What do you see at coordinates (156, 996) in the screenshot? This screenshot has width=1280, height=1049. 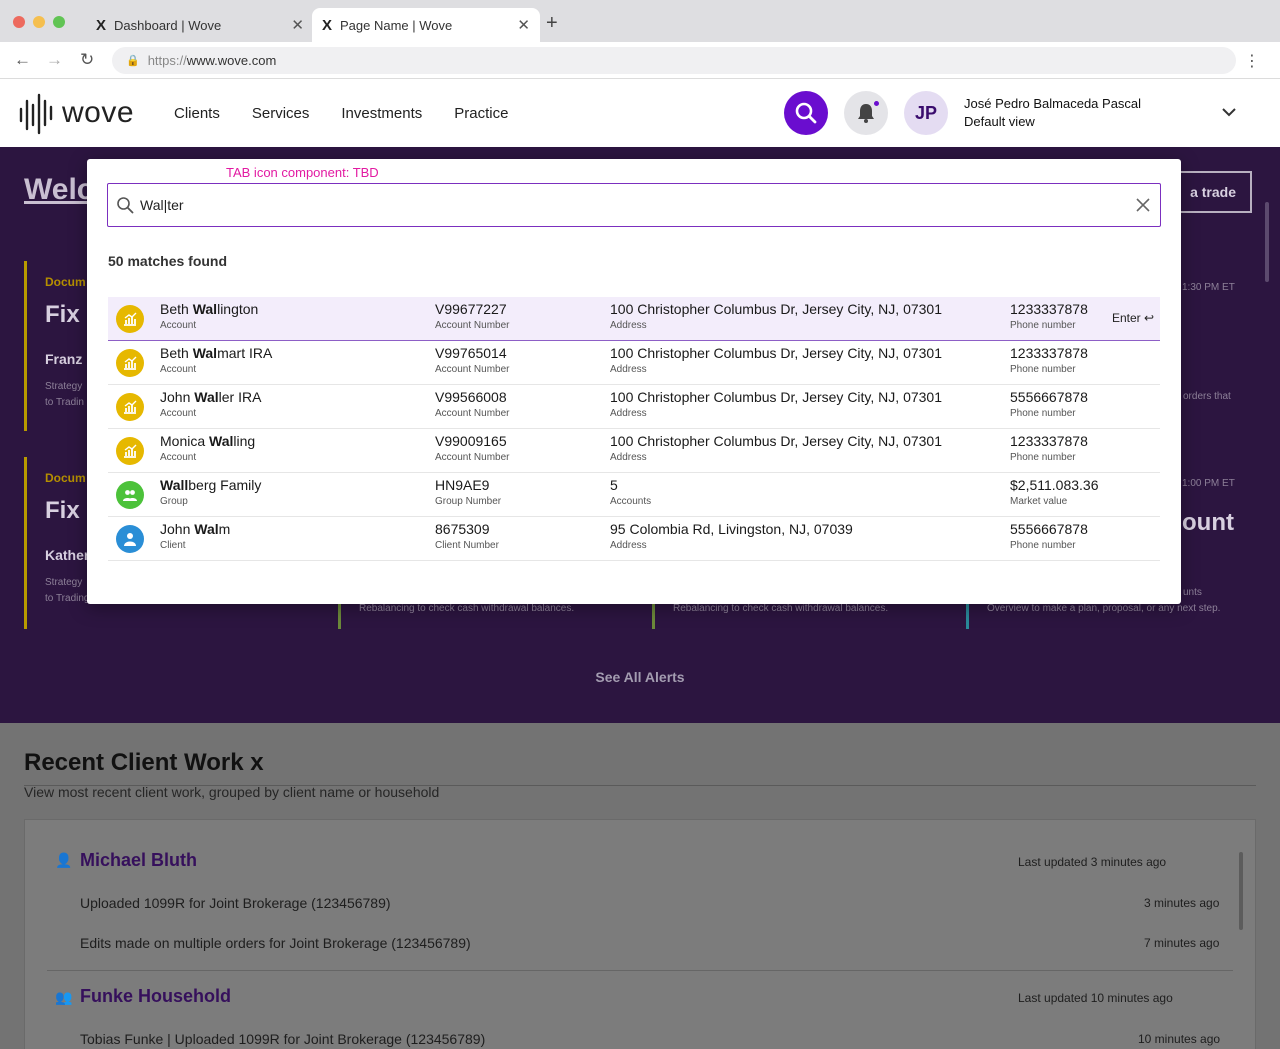 I see `household-name-link: Funke Household` at bounding box center [156, 996].